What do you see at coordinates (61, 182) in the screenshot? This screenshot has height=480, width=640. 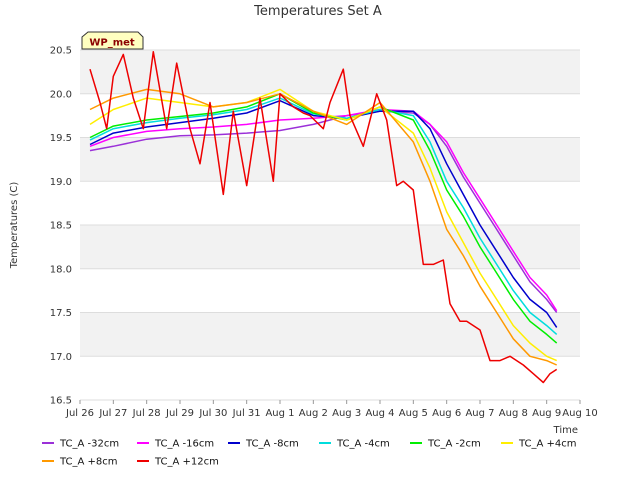 I see `y-tick-label: 19.0` at bounding box center [61, 182].